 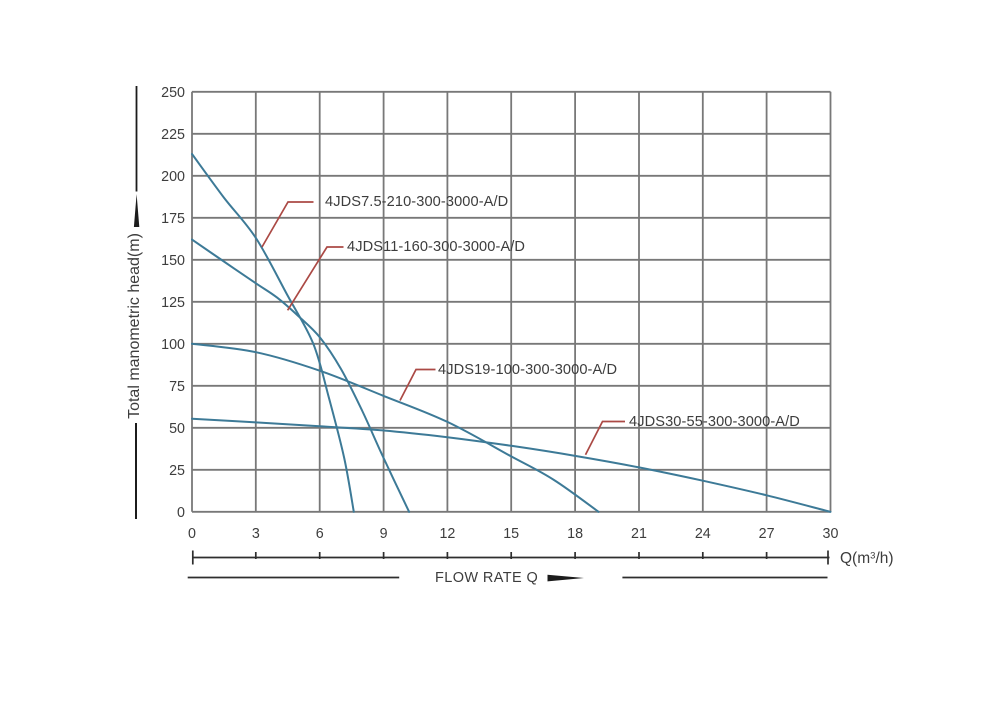 I want to click on svg-text: 50, so click(x=177, y=429).